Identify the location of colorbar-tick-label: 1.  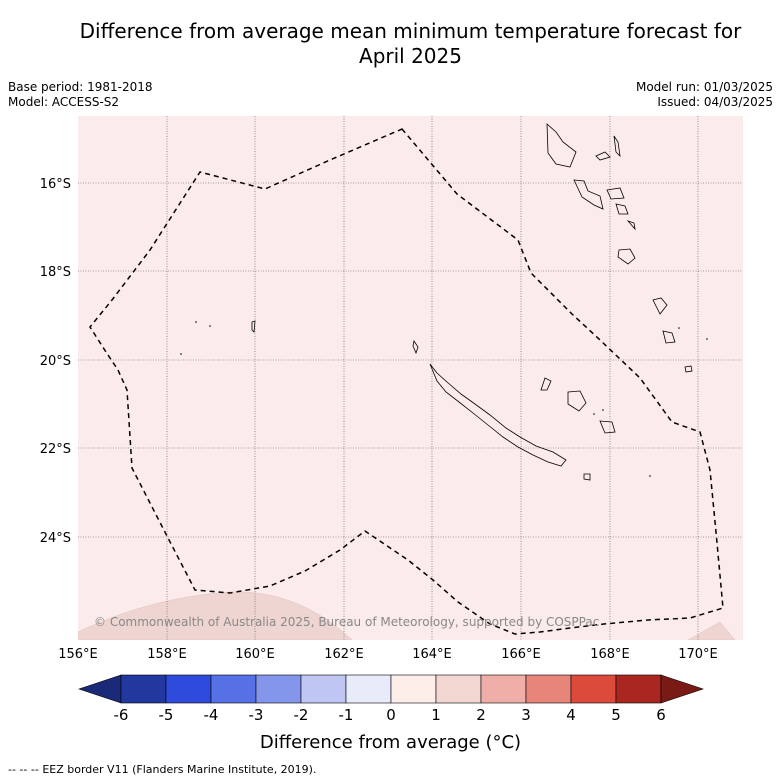
(436, 715).